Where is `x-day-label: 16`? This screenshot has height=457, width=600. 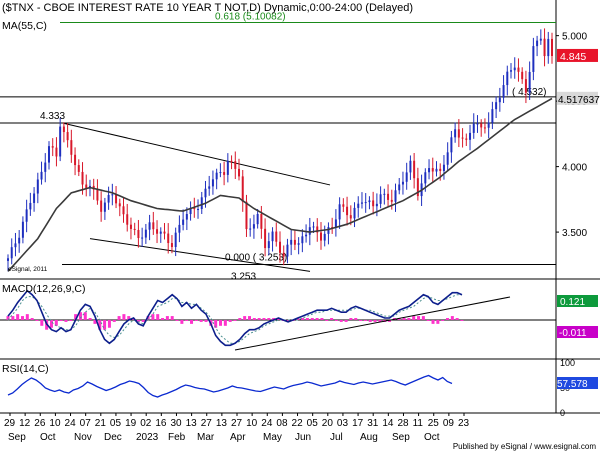 x-day-label: 16 is located at coordinates (161, 423).